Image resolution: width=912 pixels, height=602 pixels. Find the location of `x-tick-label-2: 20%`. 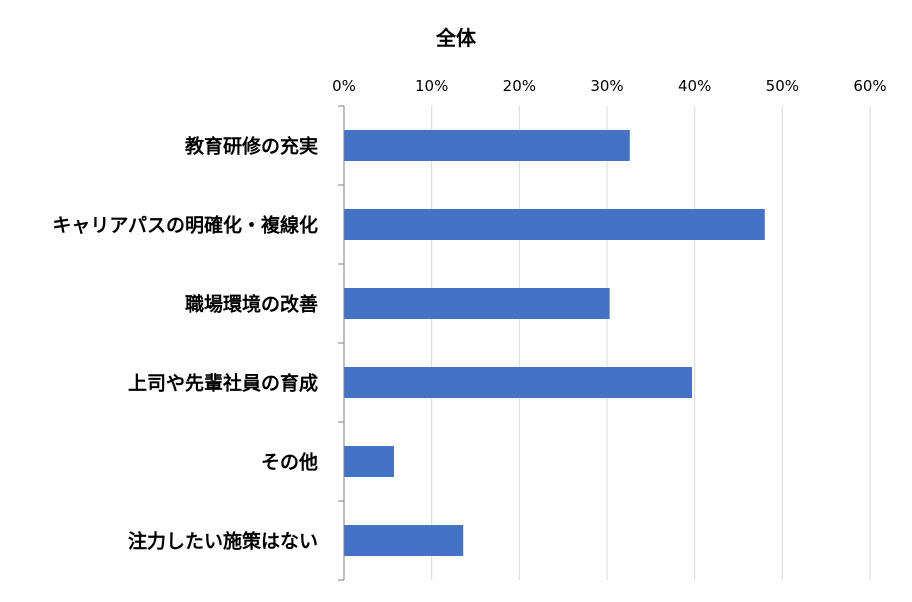

x-tick-label-2: 20% is located at coordinates (519, 86).